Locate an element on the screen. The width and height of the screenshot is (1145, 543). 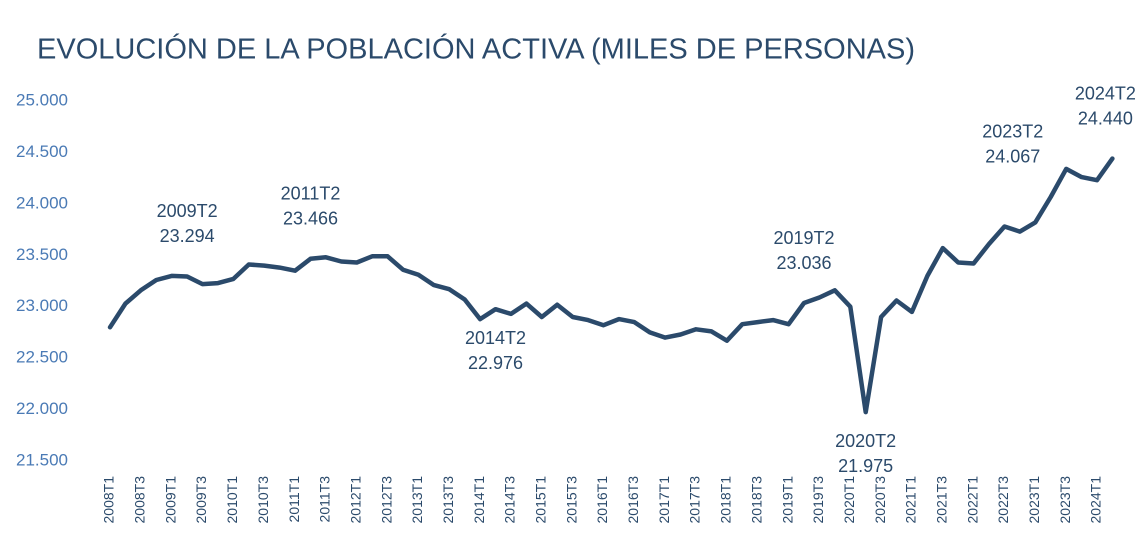
x-tick-label: 2010T3 is located at coordinates (263, 500).